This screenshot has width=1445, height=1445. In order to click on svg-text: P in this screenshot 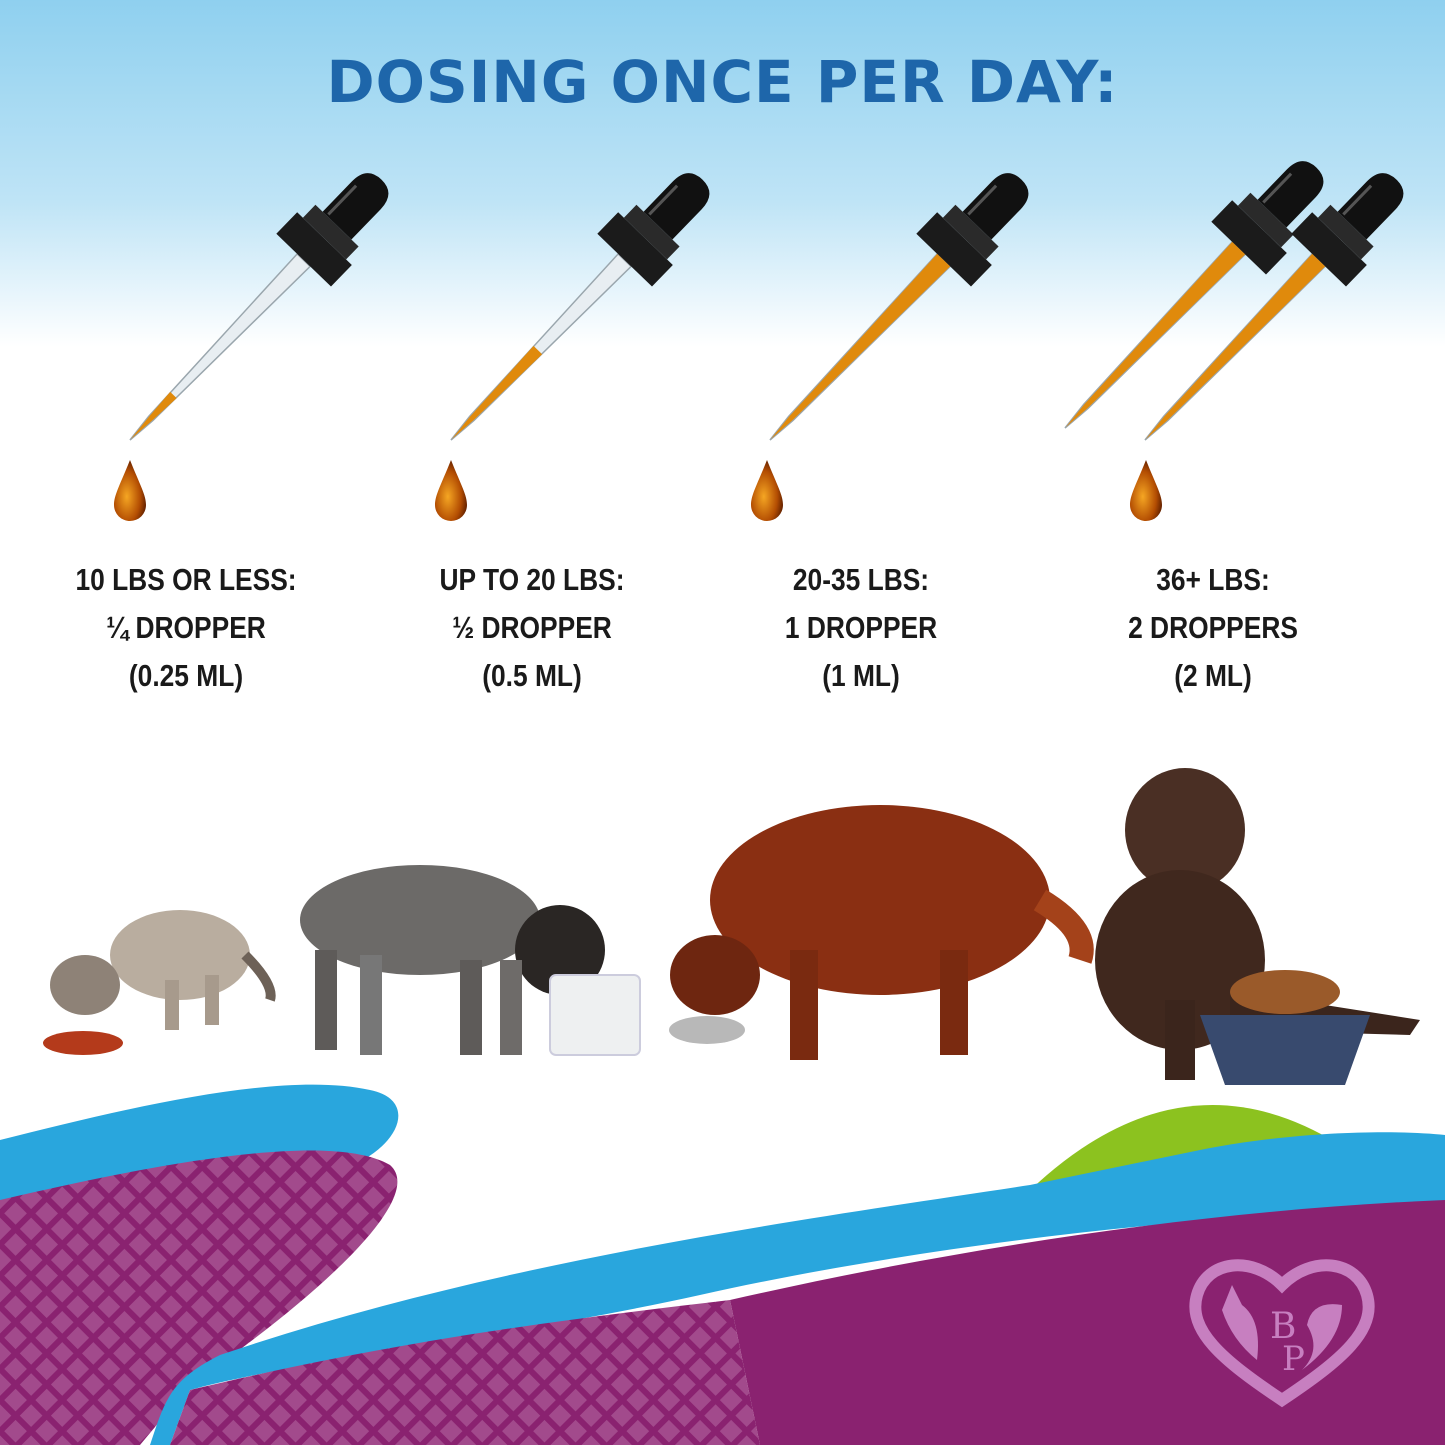, I will do `click(1293, 1359)`.